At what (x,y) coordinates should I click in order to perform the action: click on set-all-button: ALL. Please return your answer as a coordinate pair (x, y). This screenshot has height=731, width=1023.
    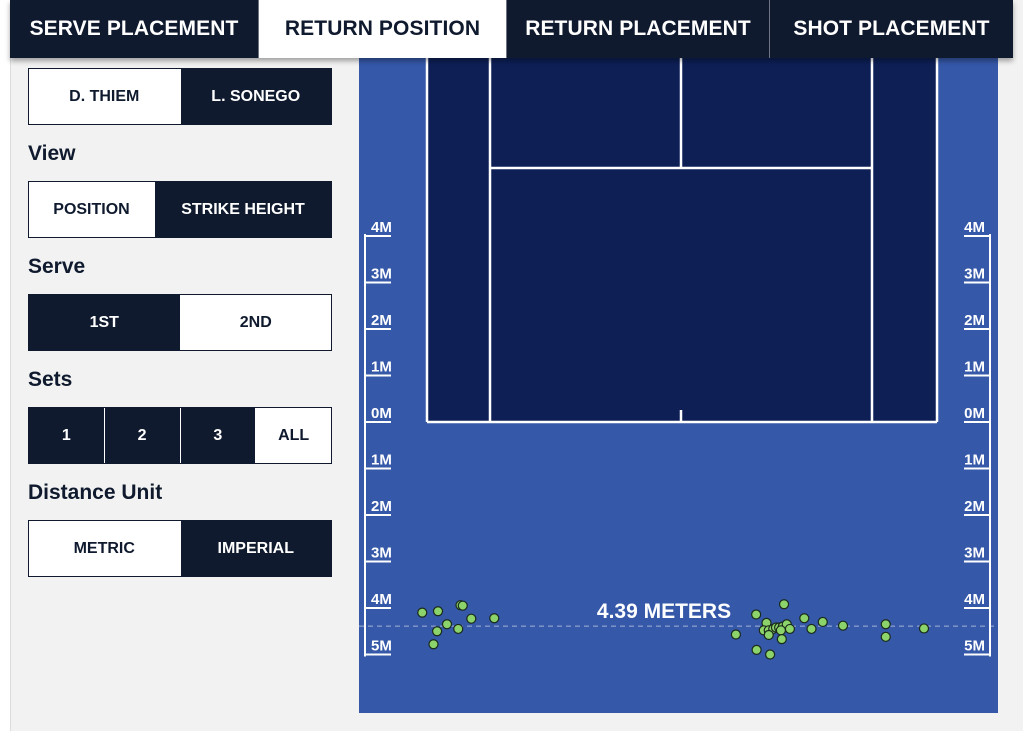
    Looking at the image, I should click on (293, 435).